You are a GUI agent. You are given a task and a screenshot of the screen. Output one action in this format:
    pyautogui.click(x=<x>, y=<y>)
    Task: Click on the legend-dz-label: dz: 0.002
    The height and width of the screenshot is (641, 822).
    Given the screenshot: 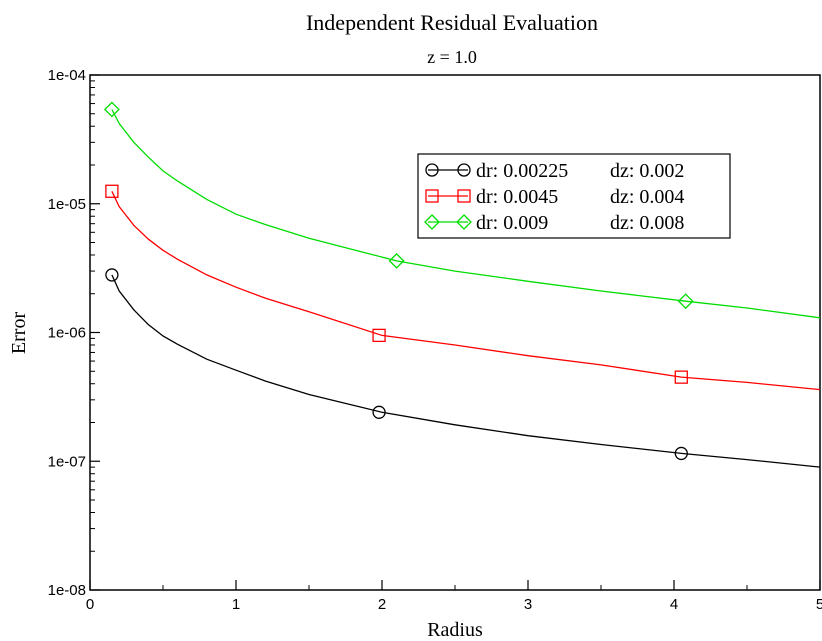 What is the action you would take?
    pyautogui.click(x=647, y=171)
    